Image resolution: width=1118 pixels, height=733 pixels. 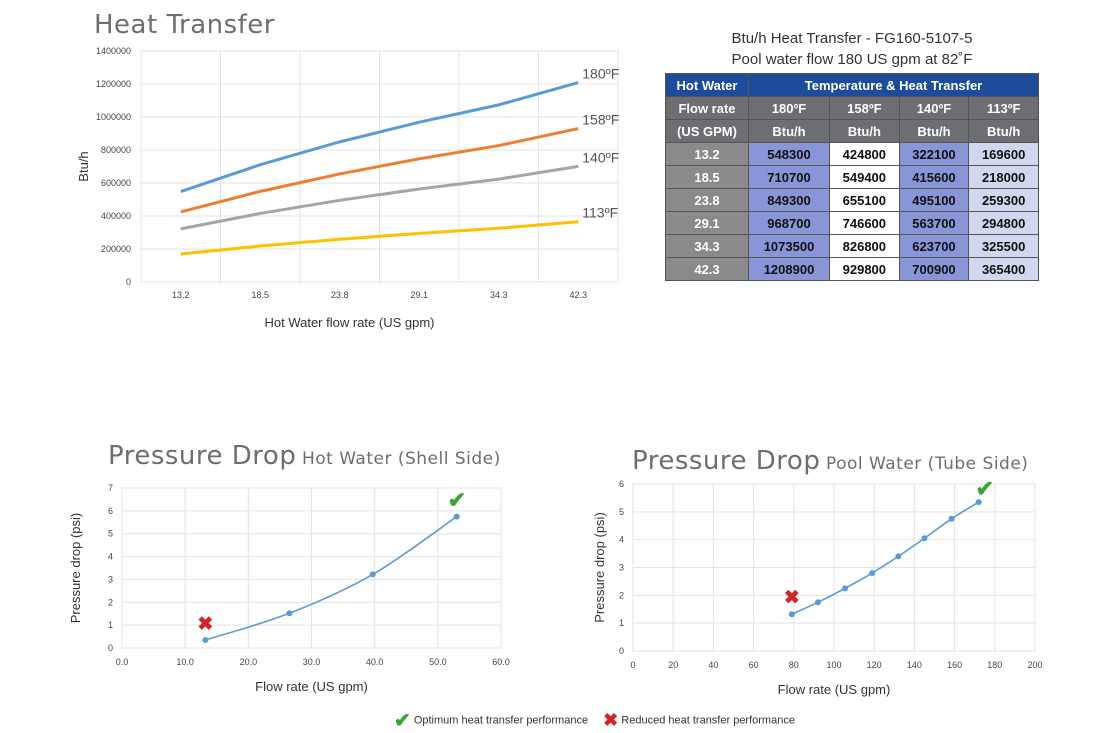 I want to click on value-cell: 218000, so click(x=1003, y=177).